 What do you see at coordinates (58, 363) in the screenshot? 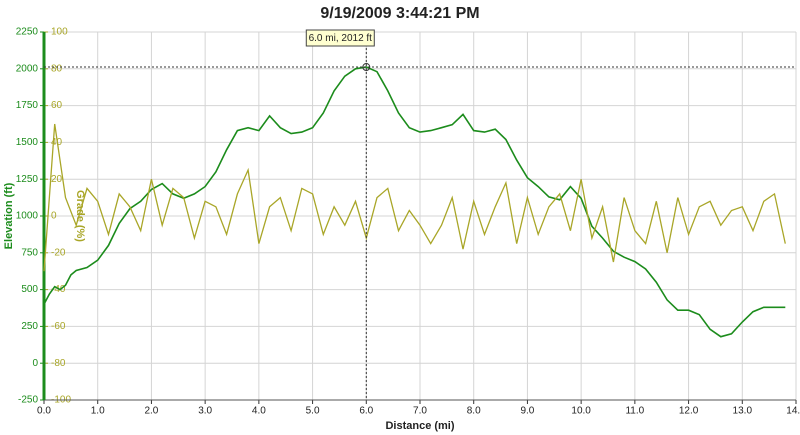
I see `y2-tick-label: -80` at bounding box center [58, 363].